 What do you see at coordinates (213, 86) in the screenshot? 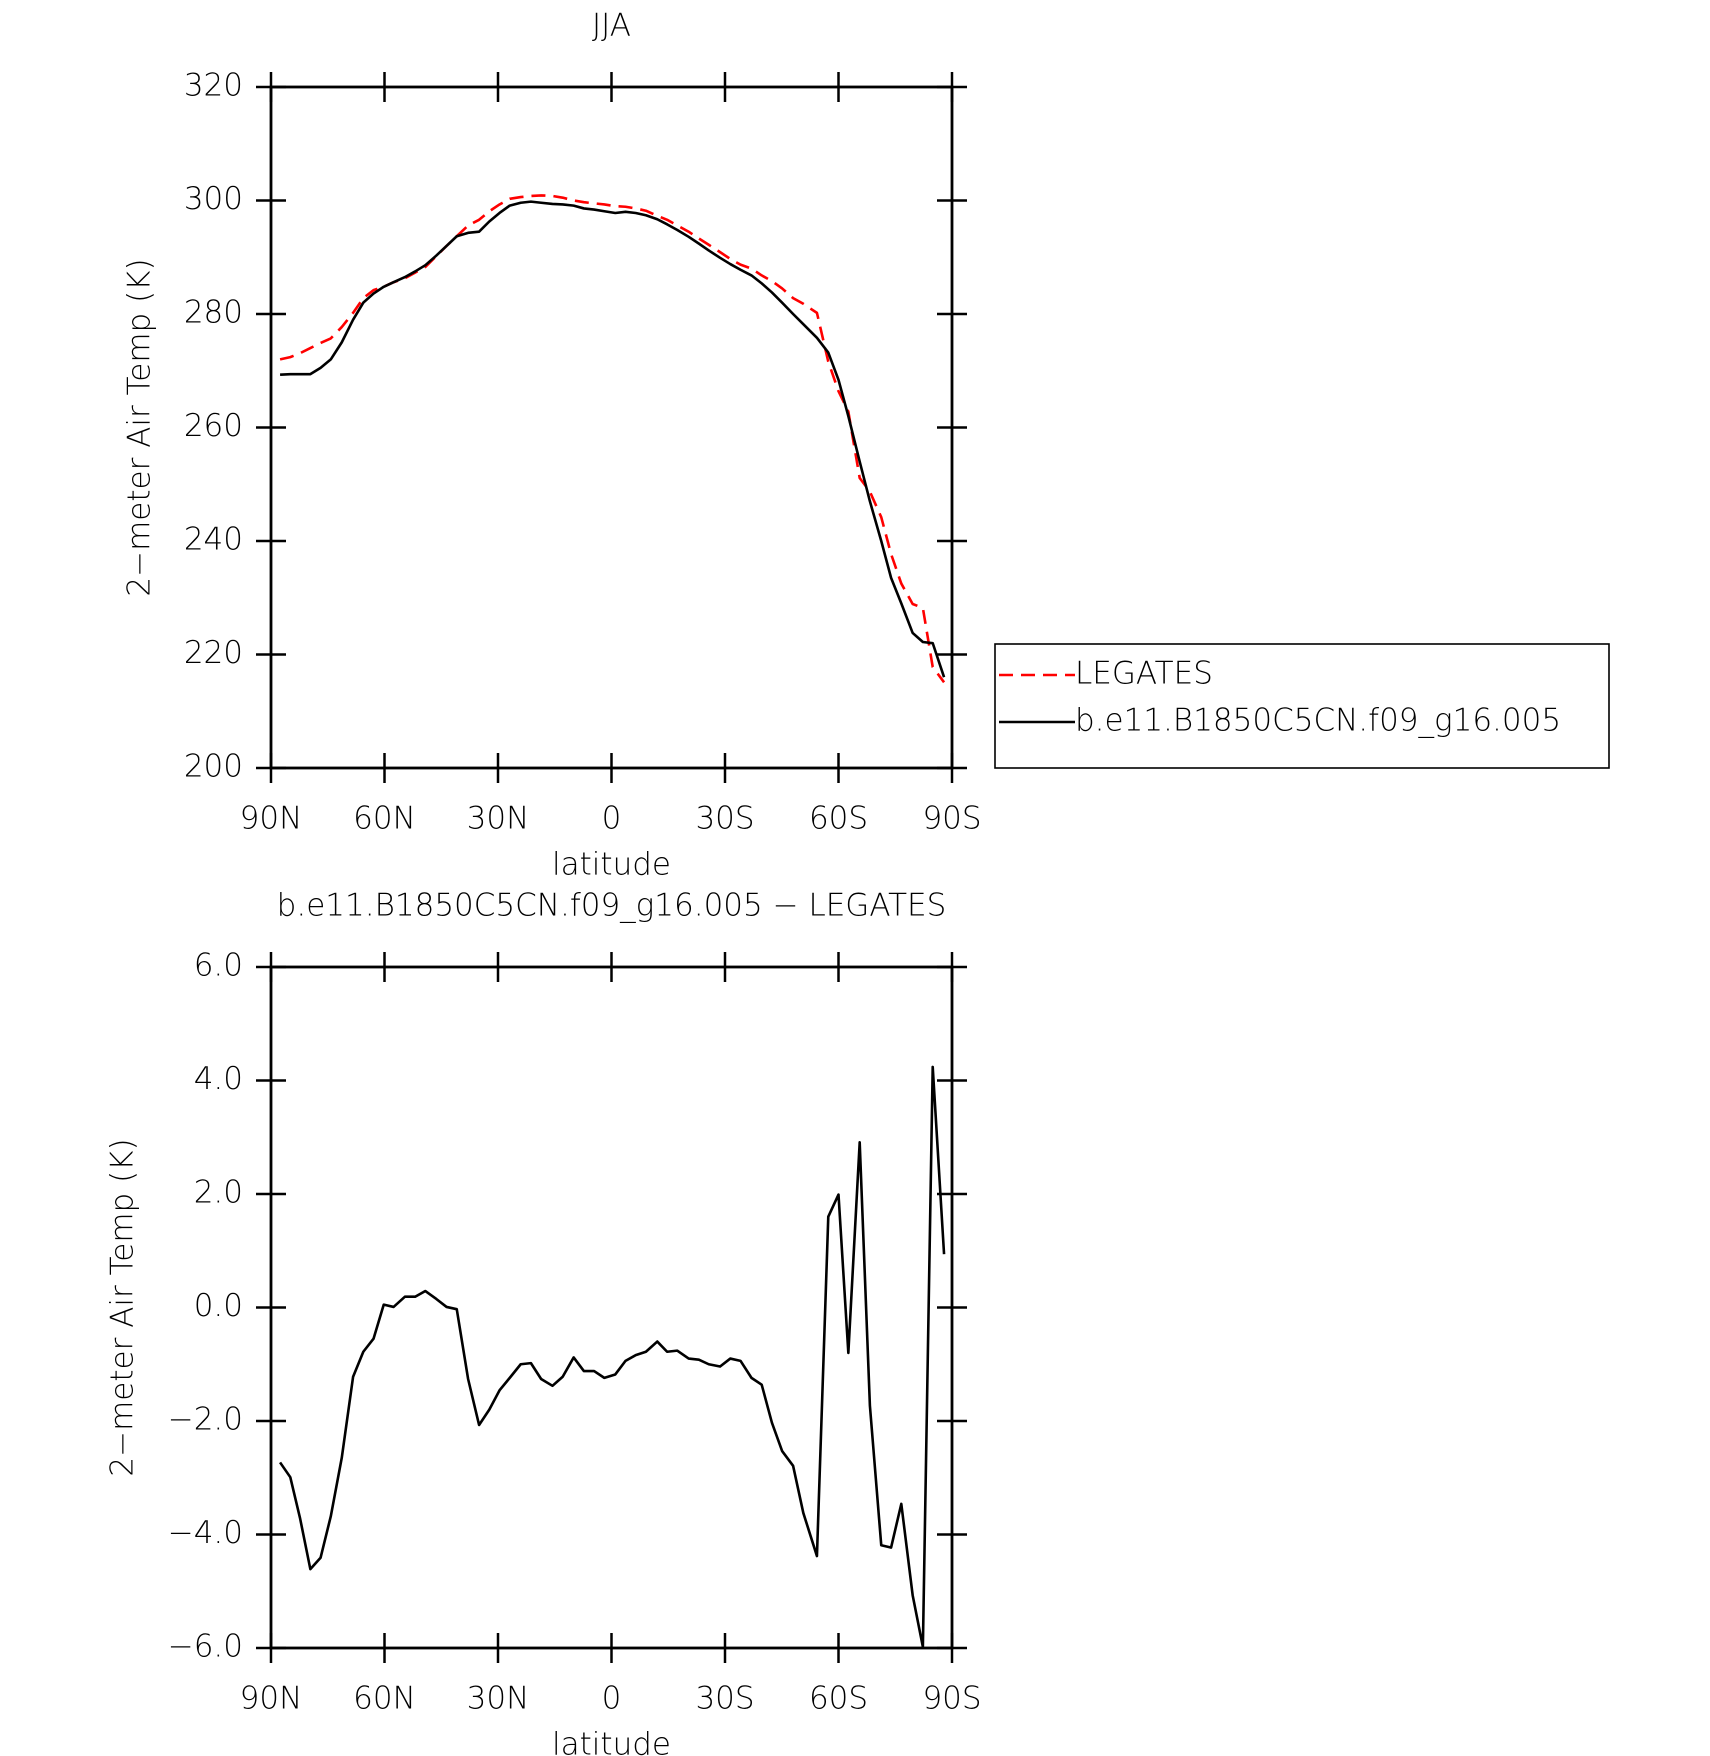
I see `y-tick-label: 320` at bounding box center [213, 86].